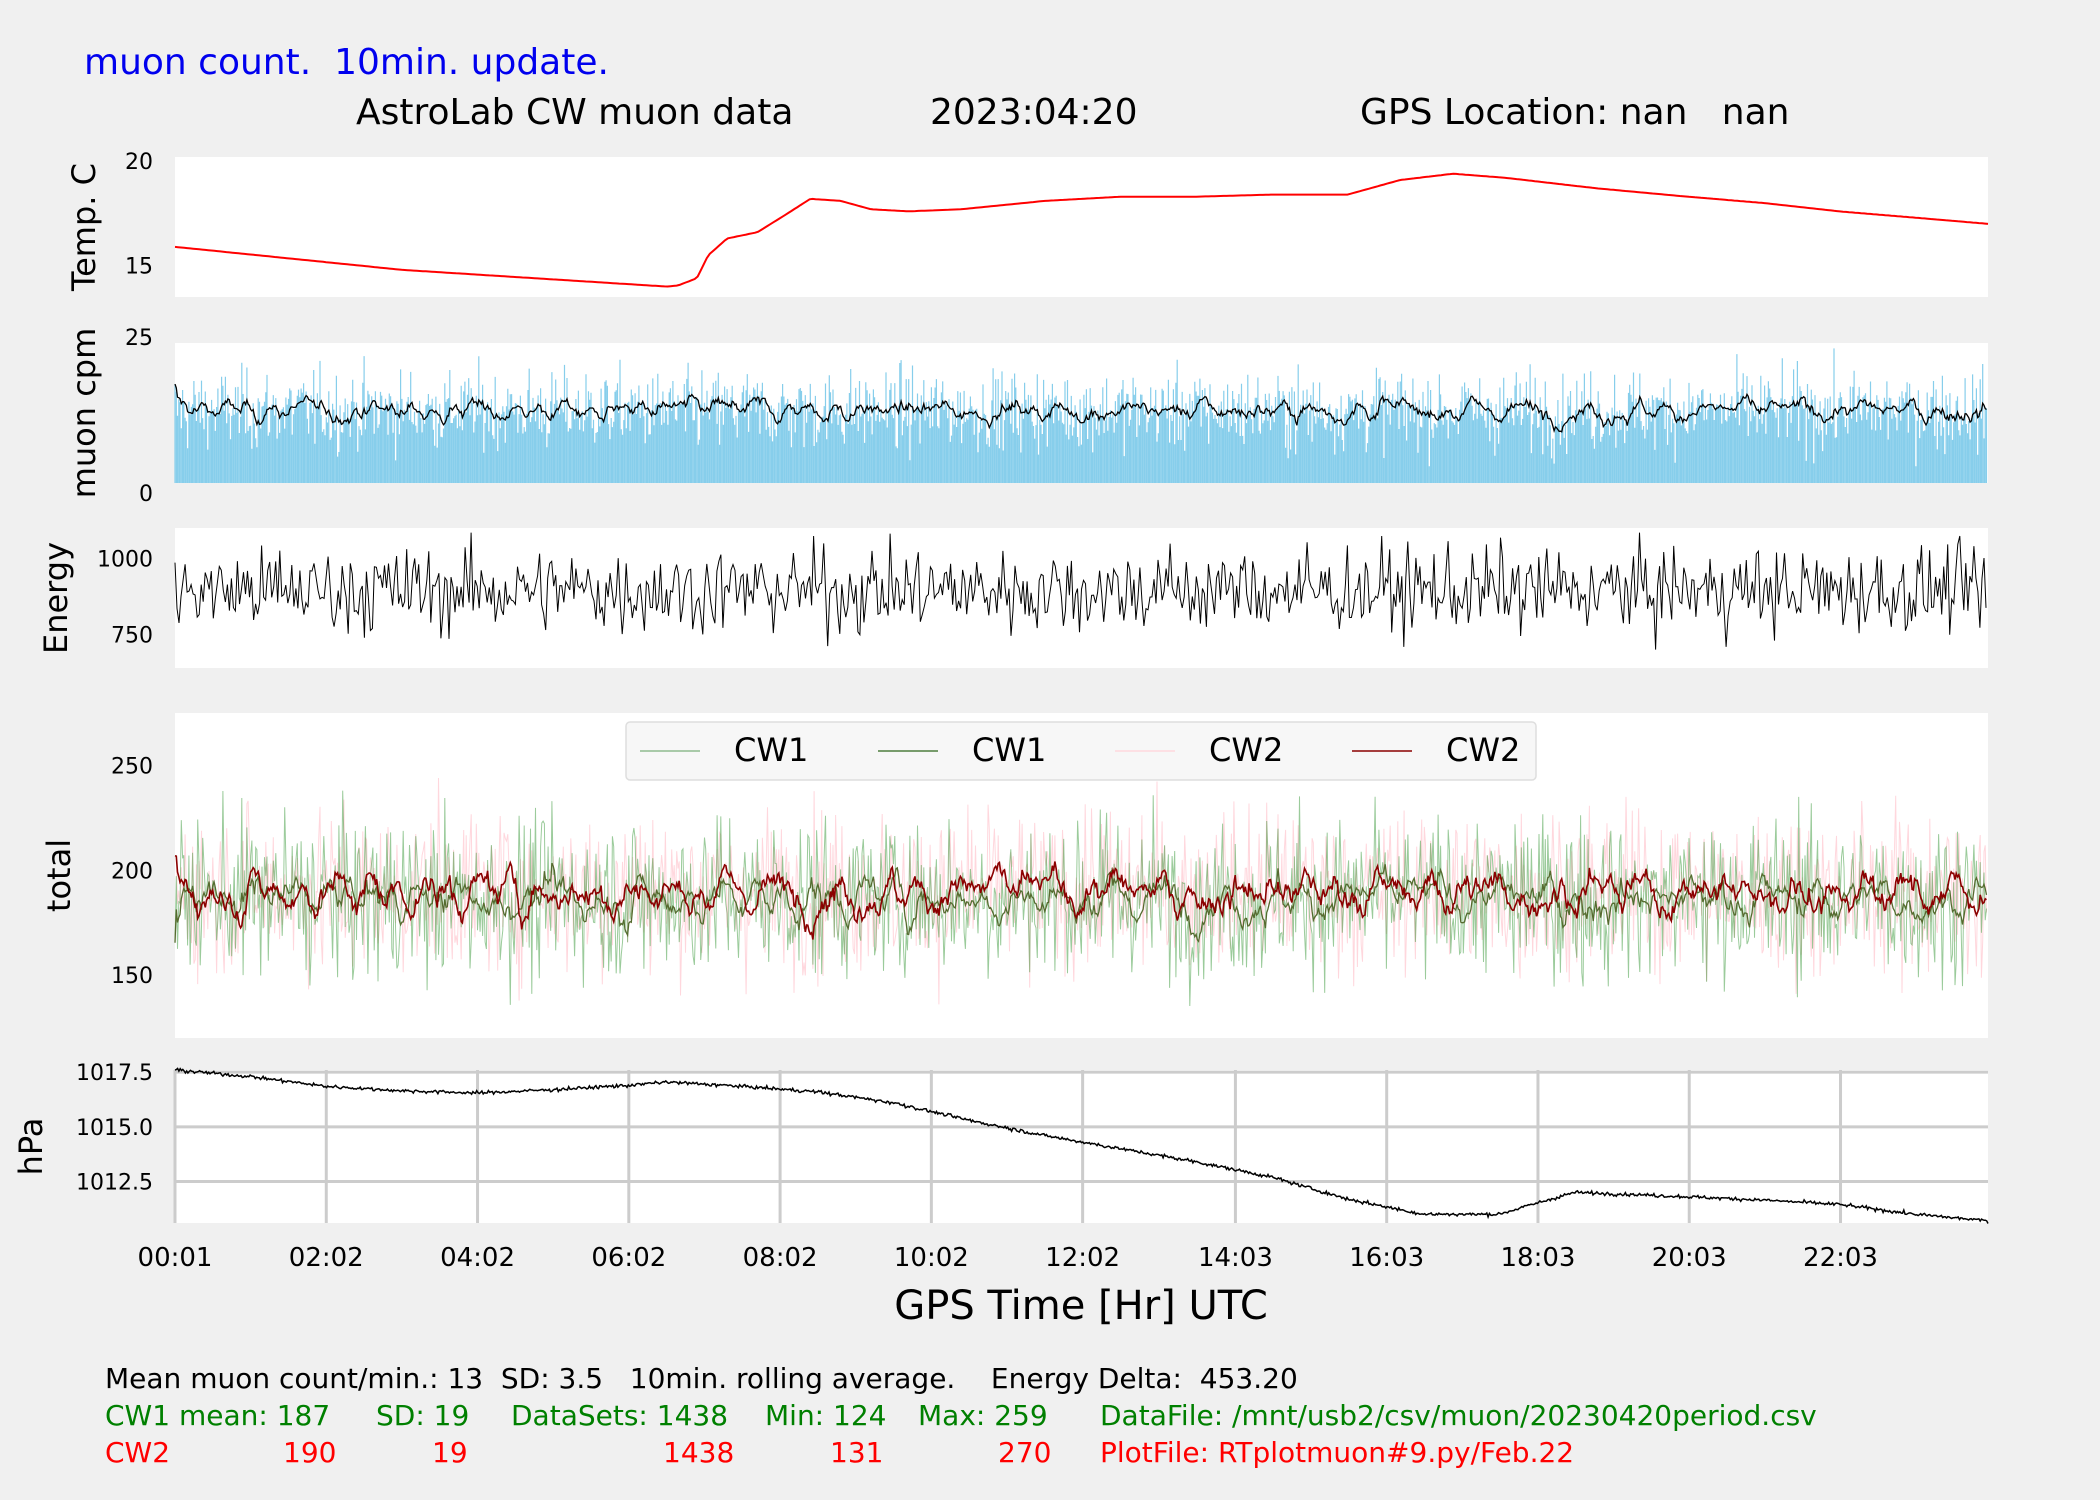 The height and width of the screenshot is (1500, 2100). Describe the element at coordinates (175, 1258) in the screenshot. I see `x-tick-label: 00:01` at that location.